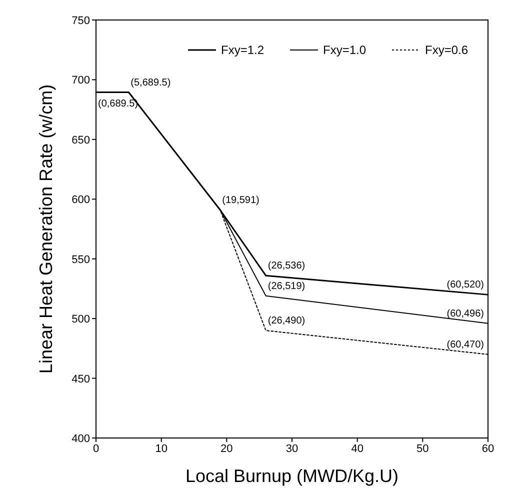  What do you see at coordinates (81, 200) in the screenshot?
I see `y-tick-label: 600` at bounding box center [81, 200].